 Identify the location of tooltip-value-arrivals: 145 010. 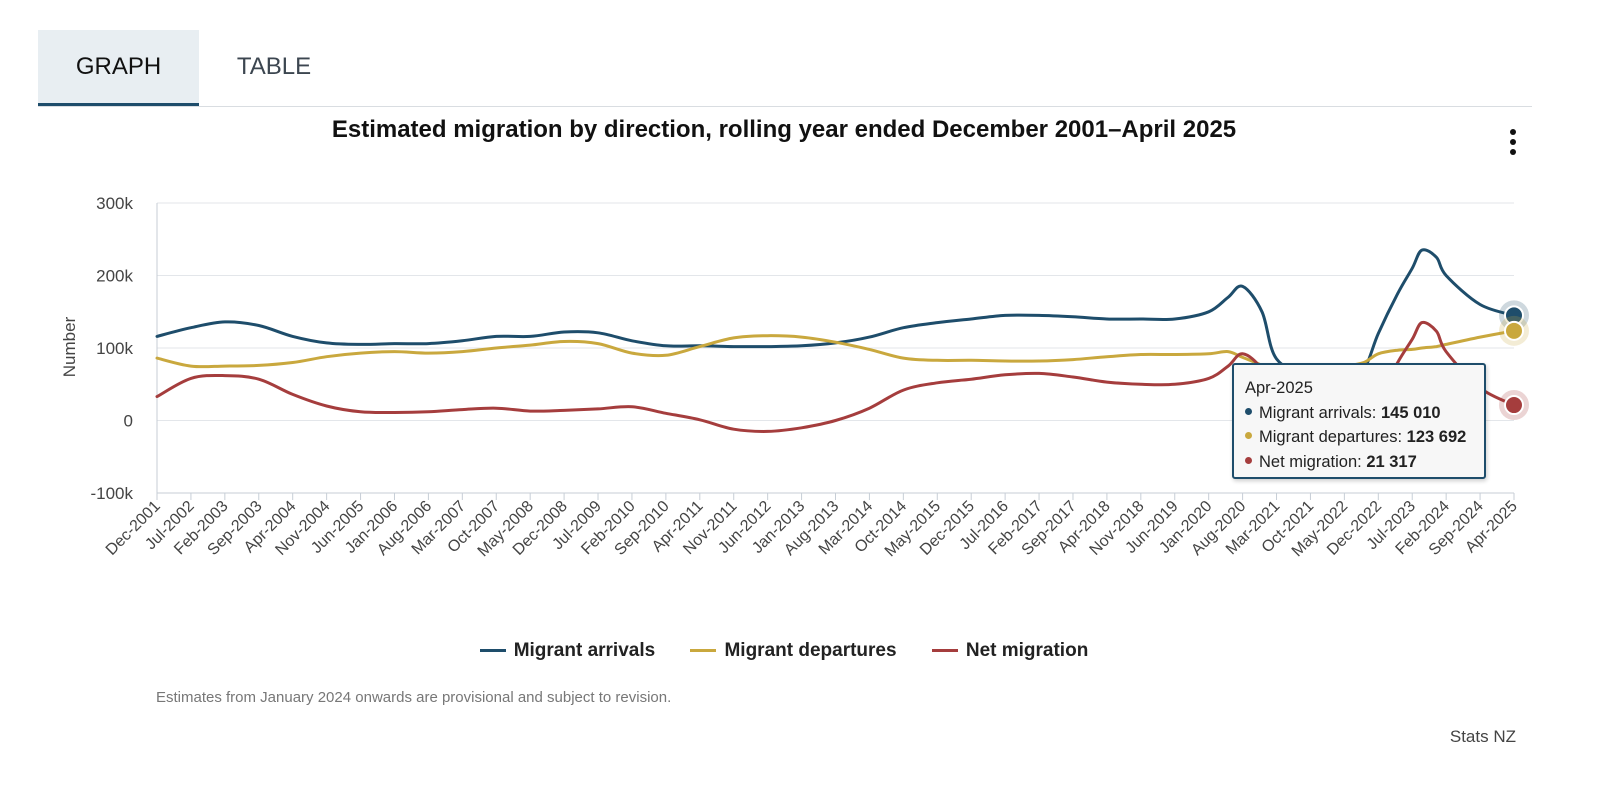
(1410, 412).